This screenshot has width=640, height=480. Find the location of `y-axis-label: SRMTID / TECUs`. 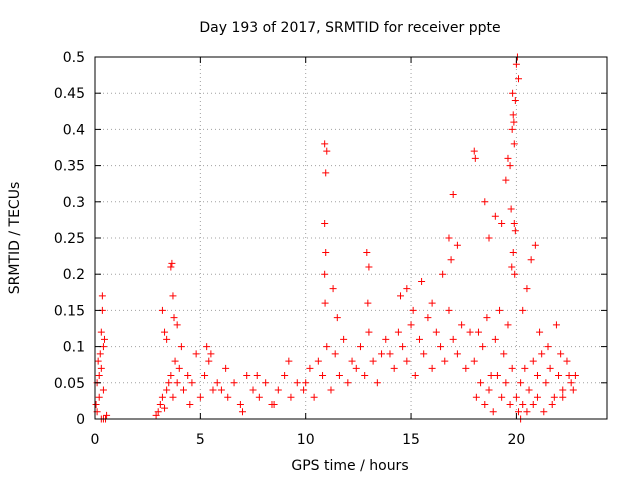

y-axis-label: SRMTID / TECUs is located at coordinates (15, 238).